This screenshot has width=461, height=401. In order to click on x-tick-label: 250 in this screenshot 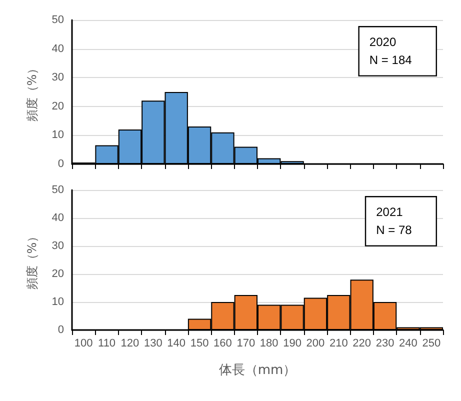, I will do `click(431, 344)`.